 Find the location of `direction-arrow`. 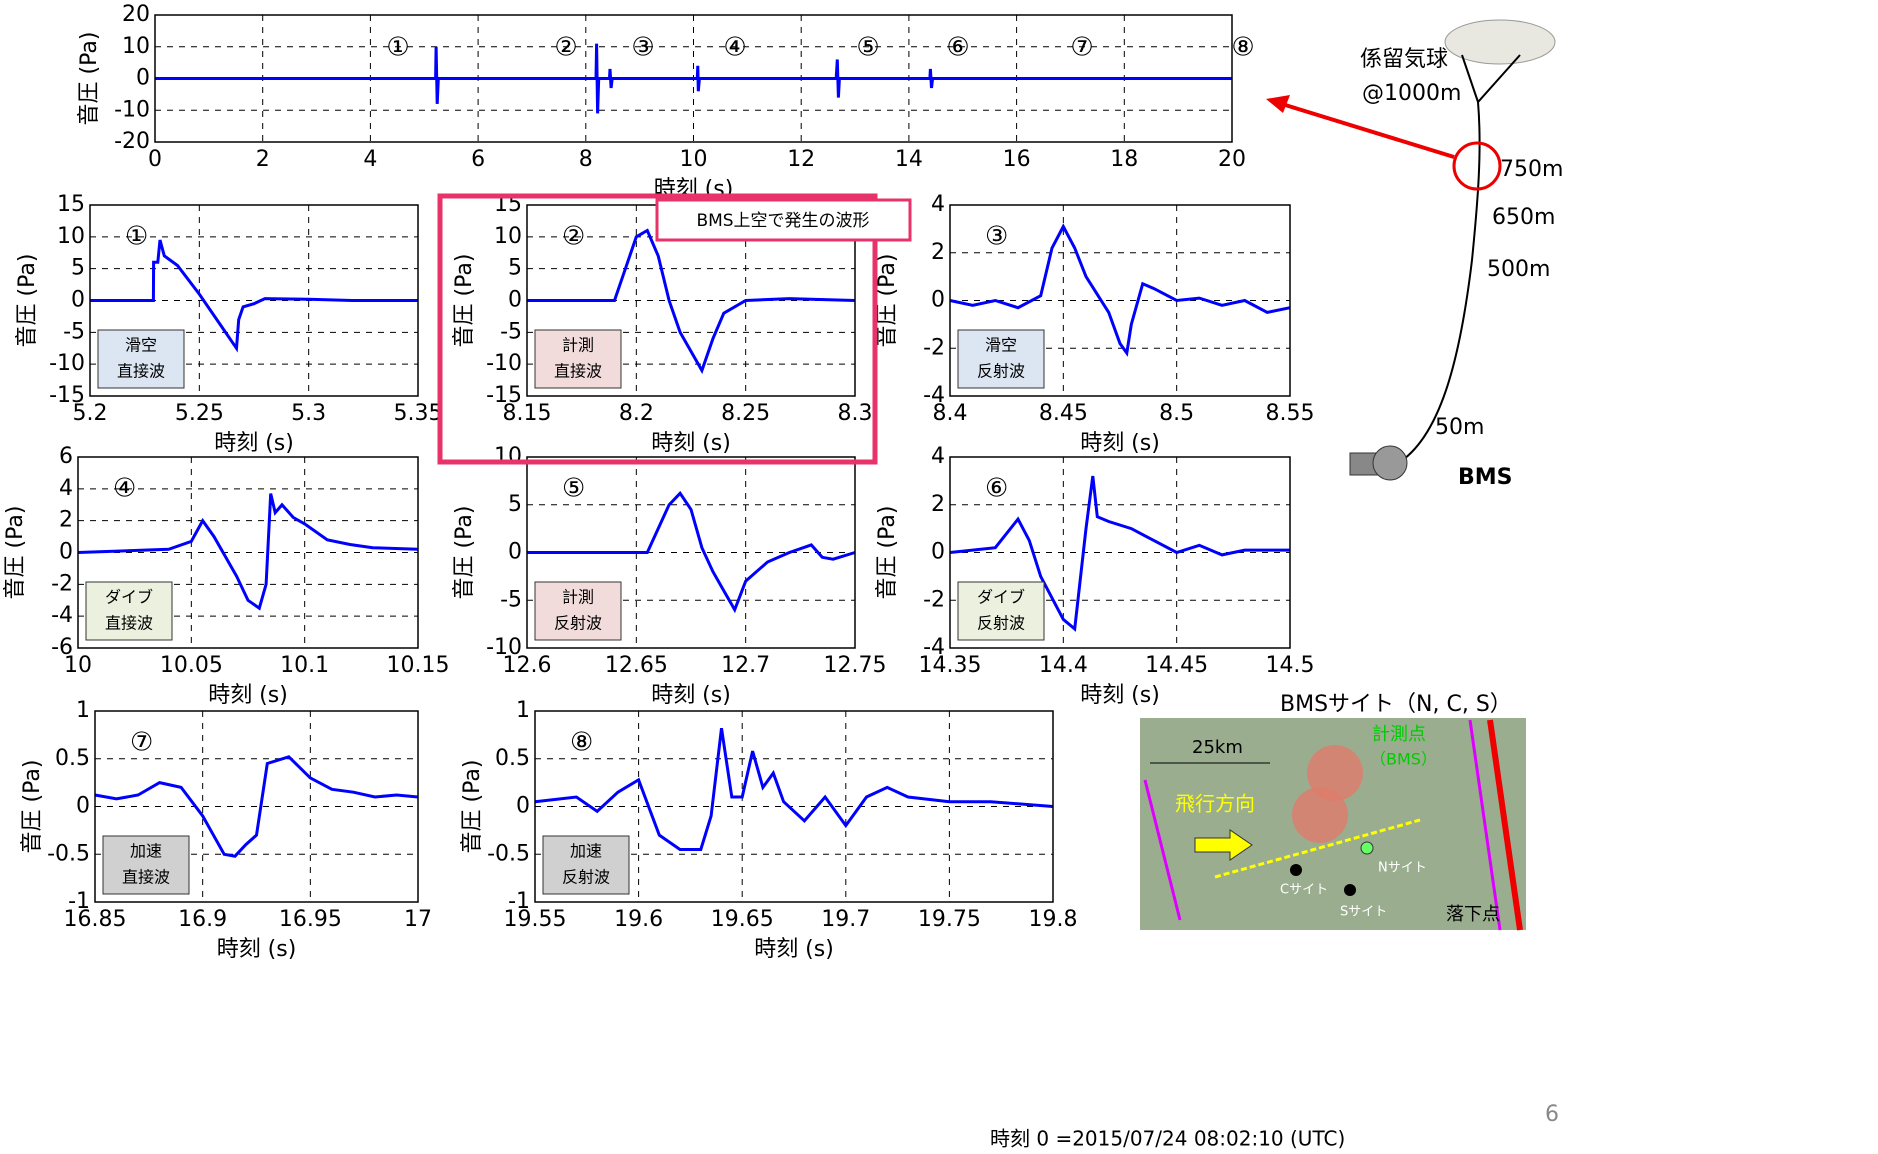

direction-arrow is located at coordinates (1223, 845).